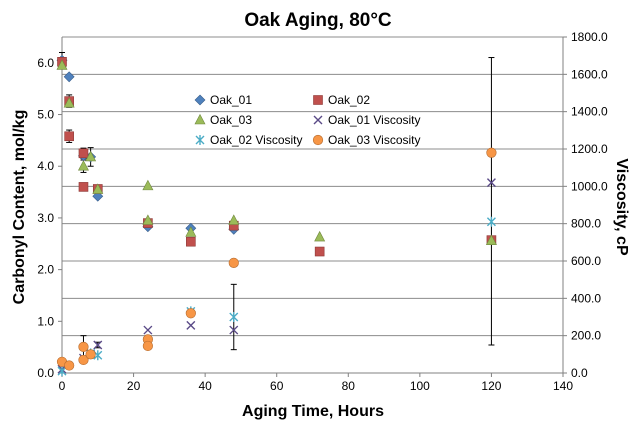 This screenshot has width=633, height=426. What do you see at coordinates (205, 386) in the screenshot?
I see `x-tick-label: 40` at bounding box center [205, 386].